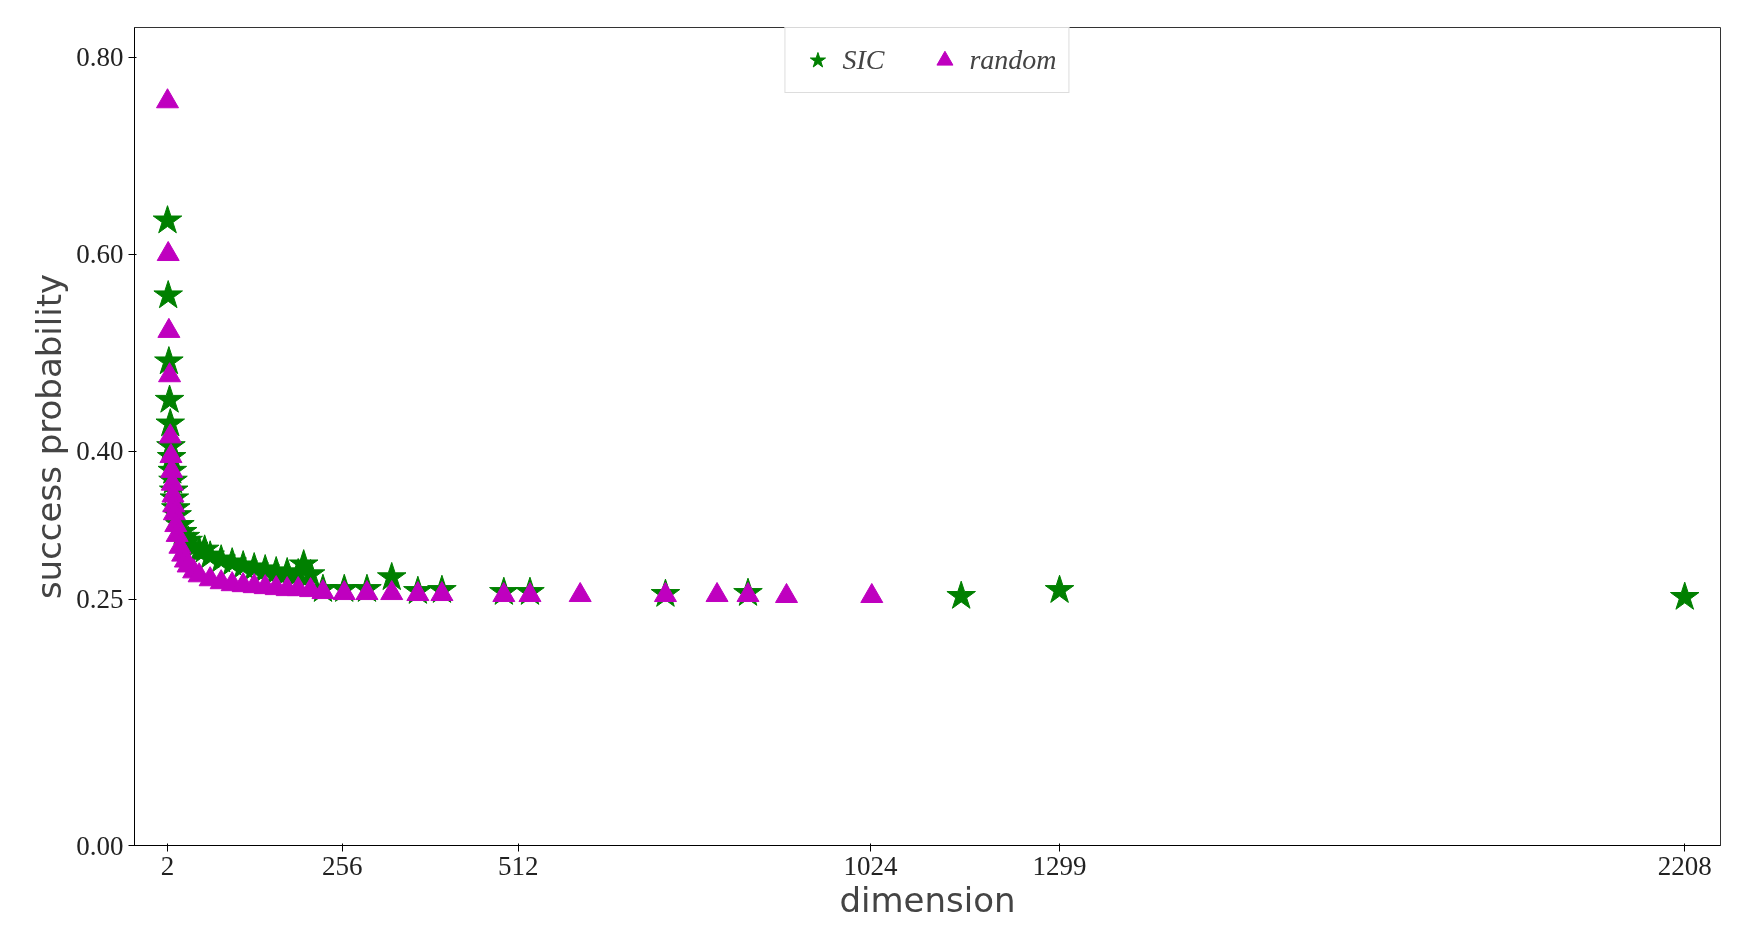 This screenshot has height=930, width=1755. I want to click on y-axis-title: success probability, so click(49, 436).